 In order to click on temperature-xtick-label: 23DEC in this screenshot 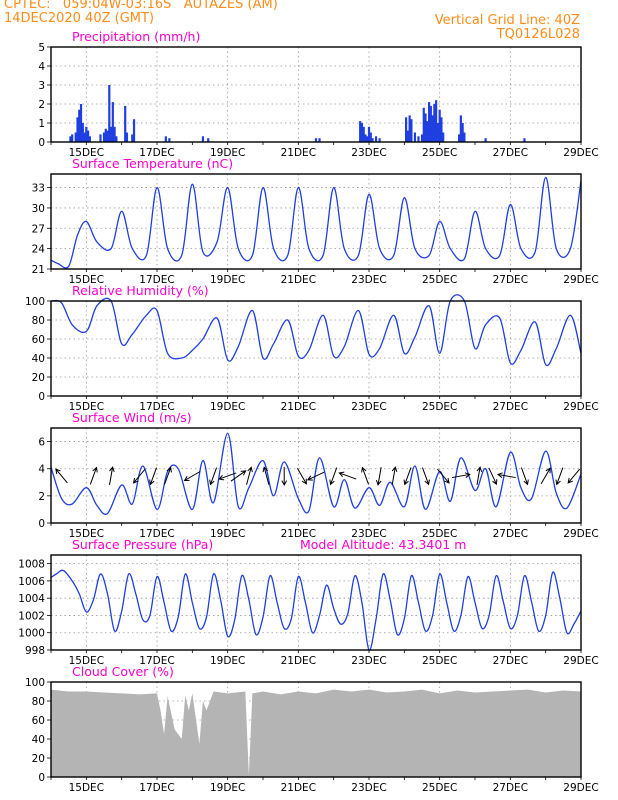, I will do `click(368, 280)`.